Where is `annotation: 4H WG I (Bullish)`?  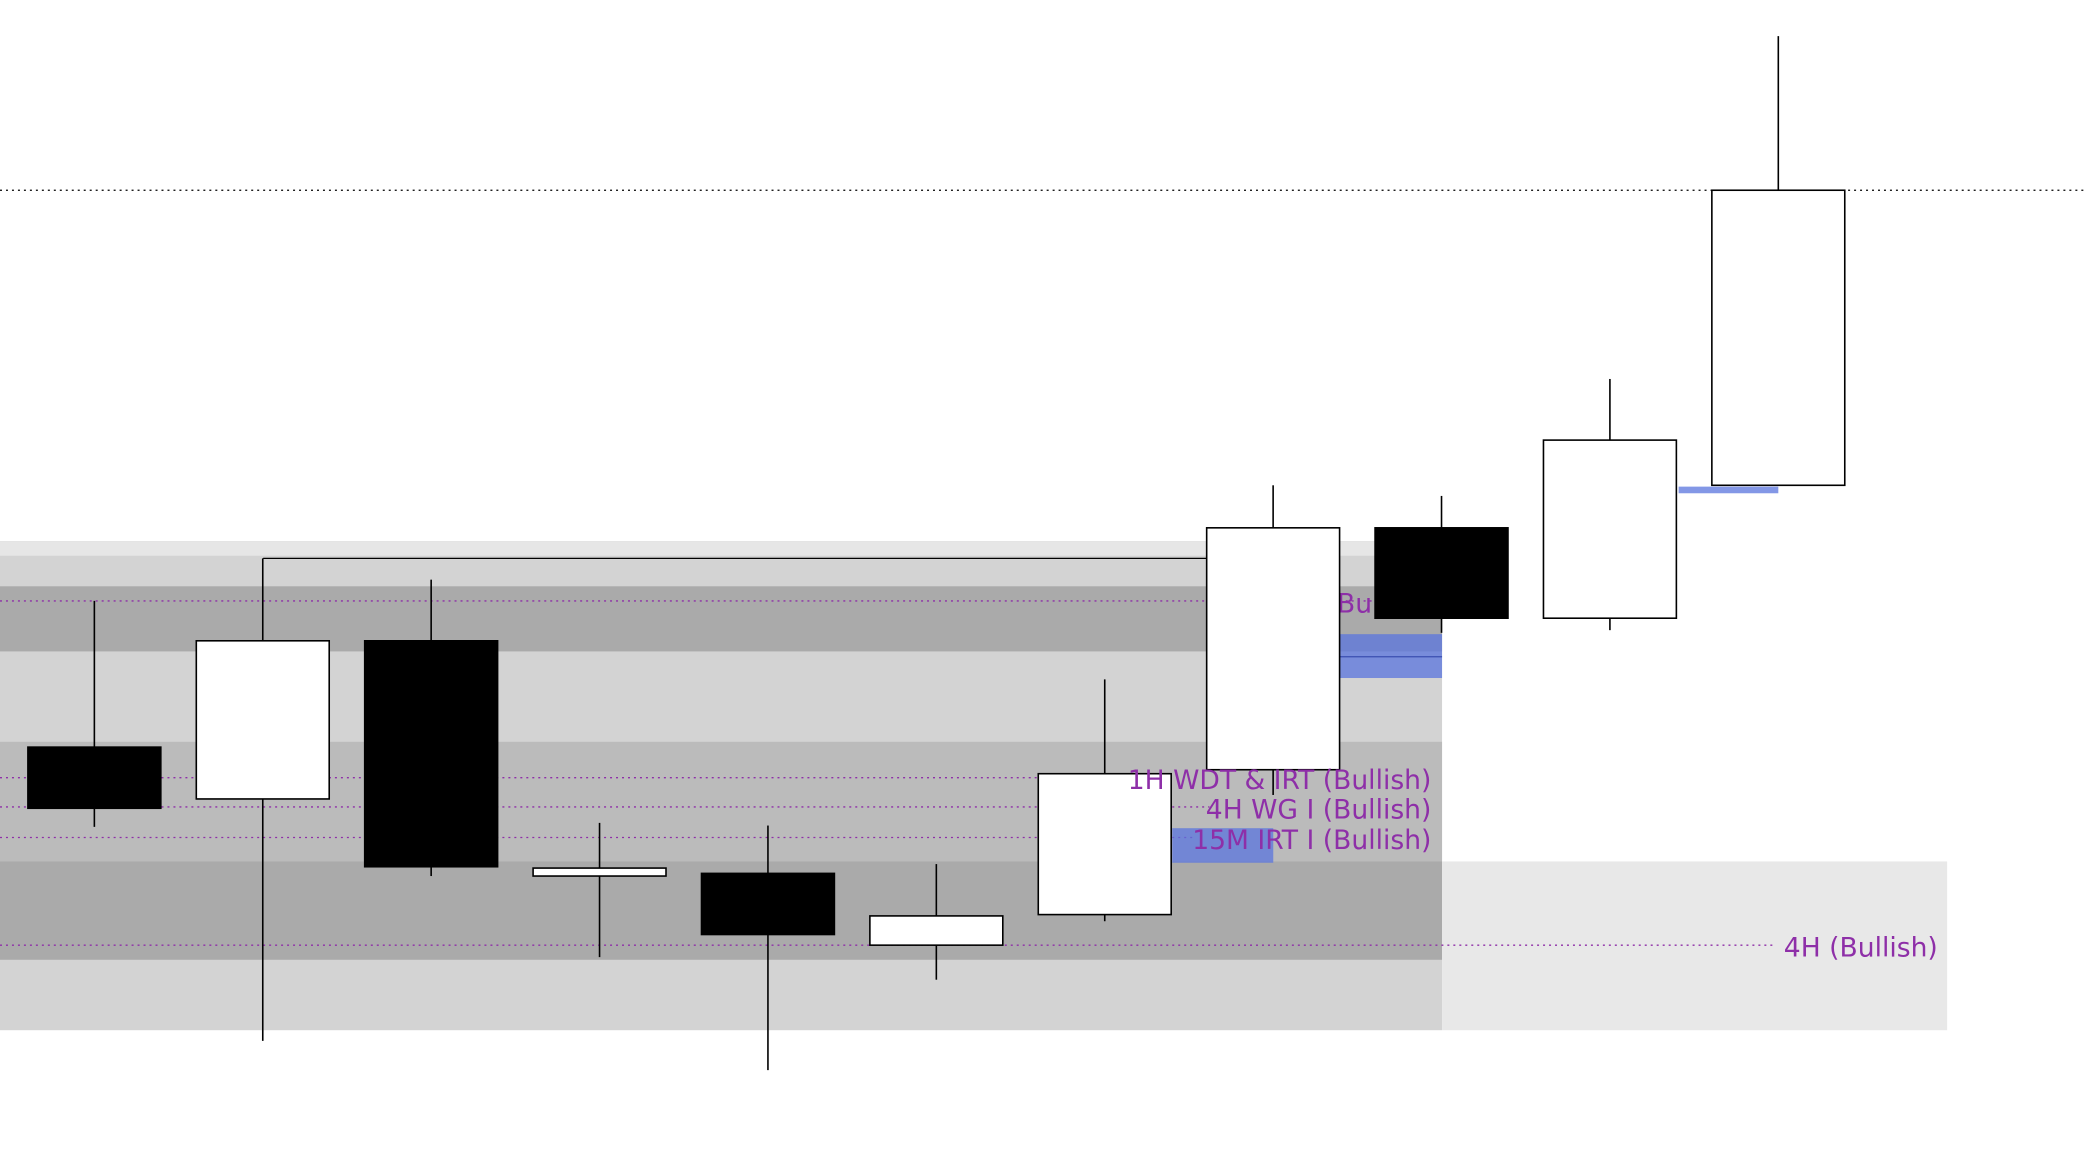
annotation: 4H WG I (Bullish) is located at coordinates (1319, 809).